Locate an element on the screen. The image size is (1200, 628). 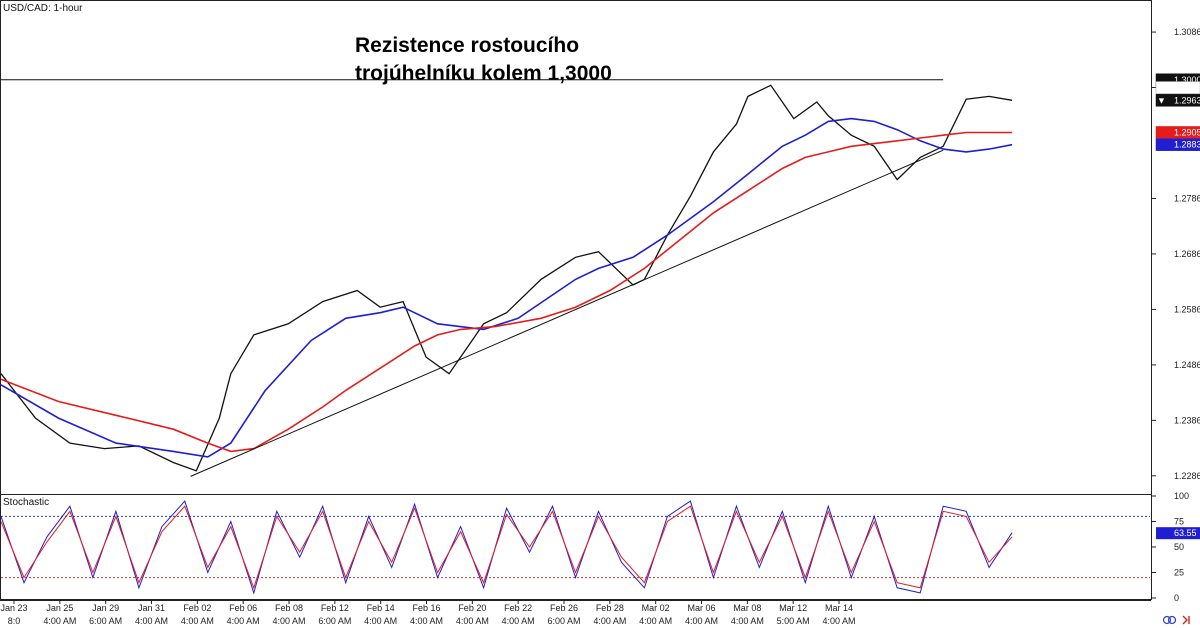
symbol-label-bg is located at coordinates (35, 7).